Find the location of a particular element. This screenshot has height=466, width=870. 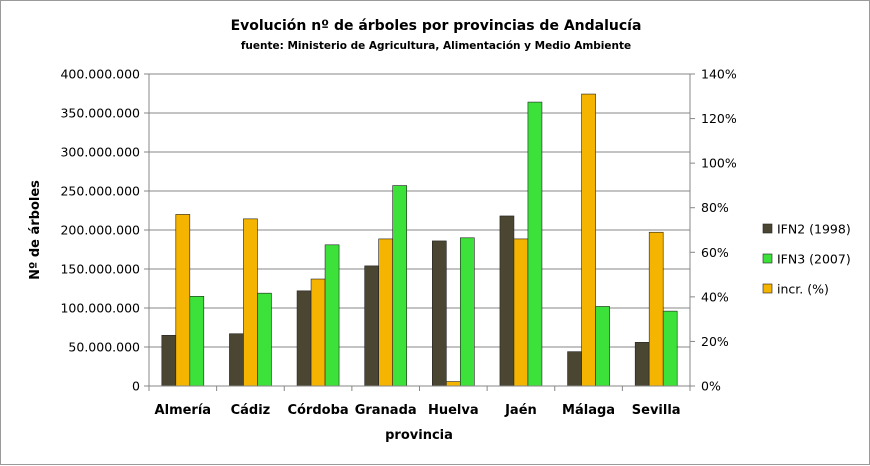

legend: IFN2 (1998) IFN3 (2007) incr. (%) is located at coordinates (806, 259).